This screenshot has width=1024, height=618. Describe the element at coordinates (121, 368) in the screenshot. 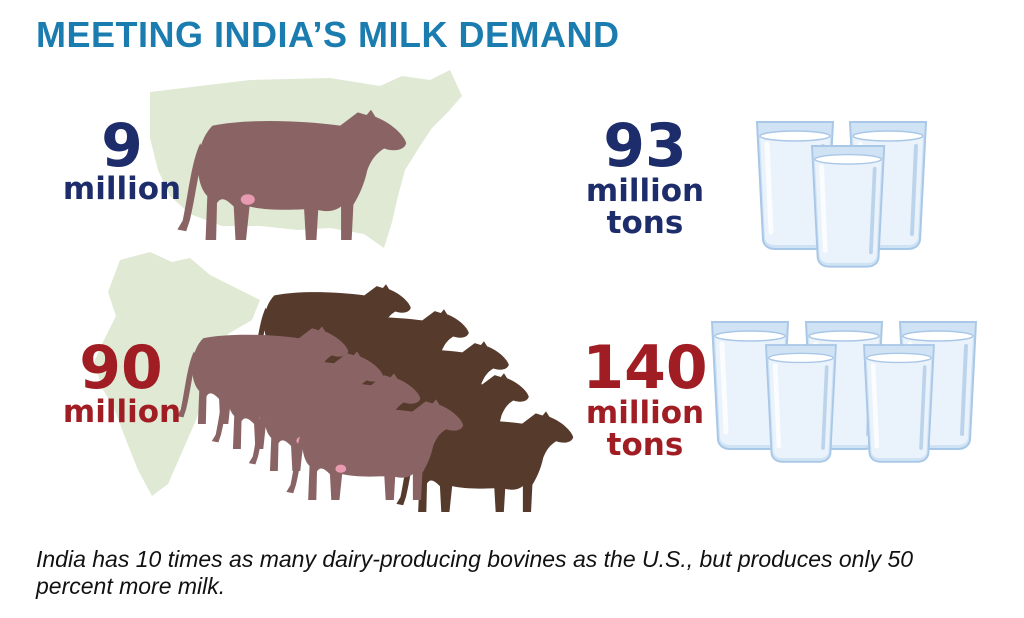

I see `india-cattle-number: 90` at that location.